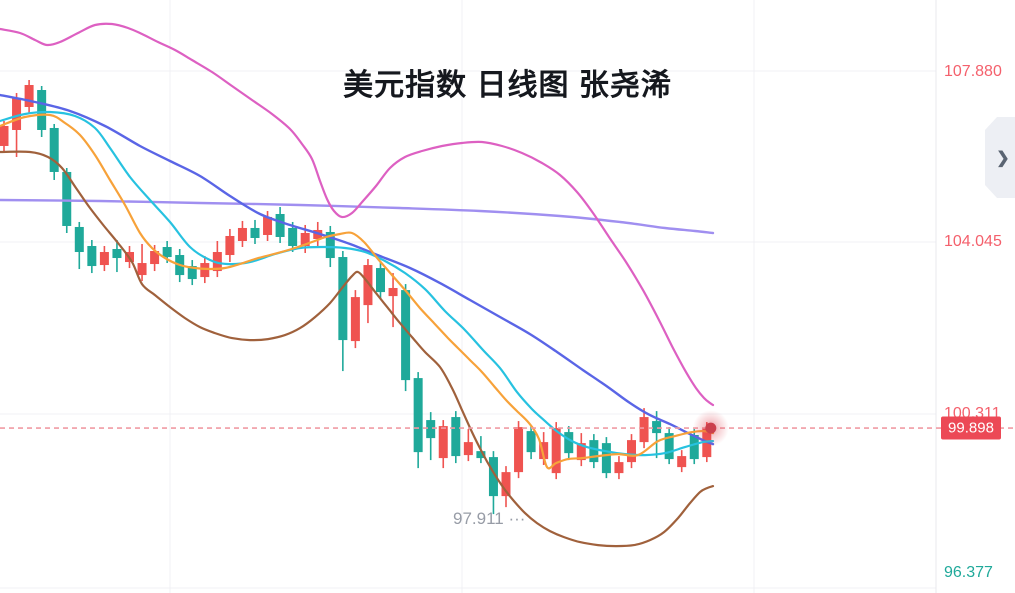  Describe the element at coordinates (973, 71) in the screenshot. I see `y-axis-label: 107.880` at that location.